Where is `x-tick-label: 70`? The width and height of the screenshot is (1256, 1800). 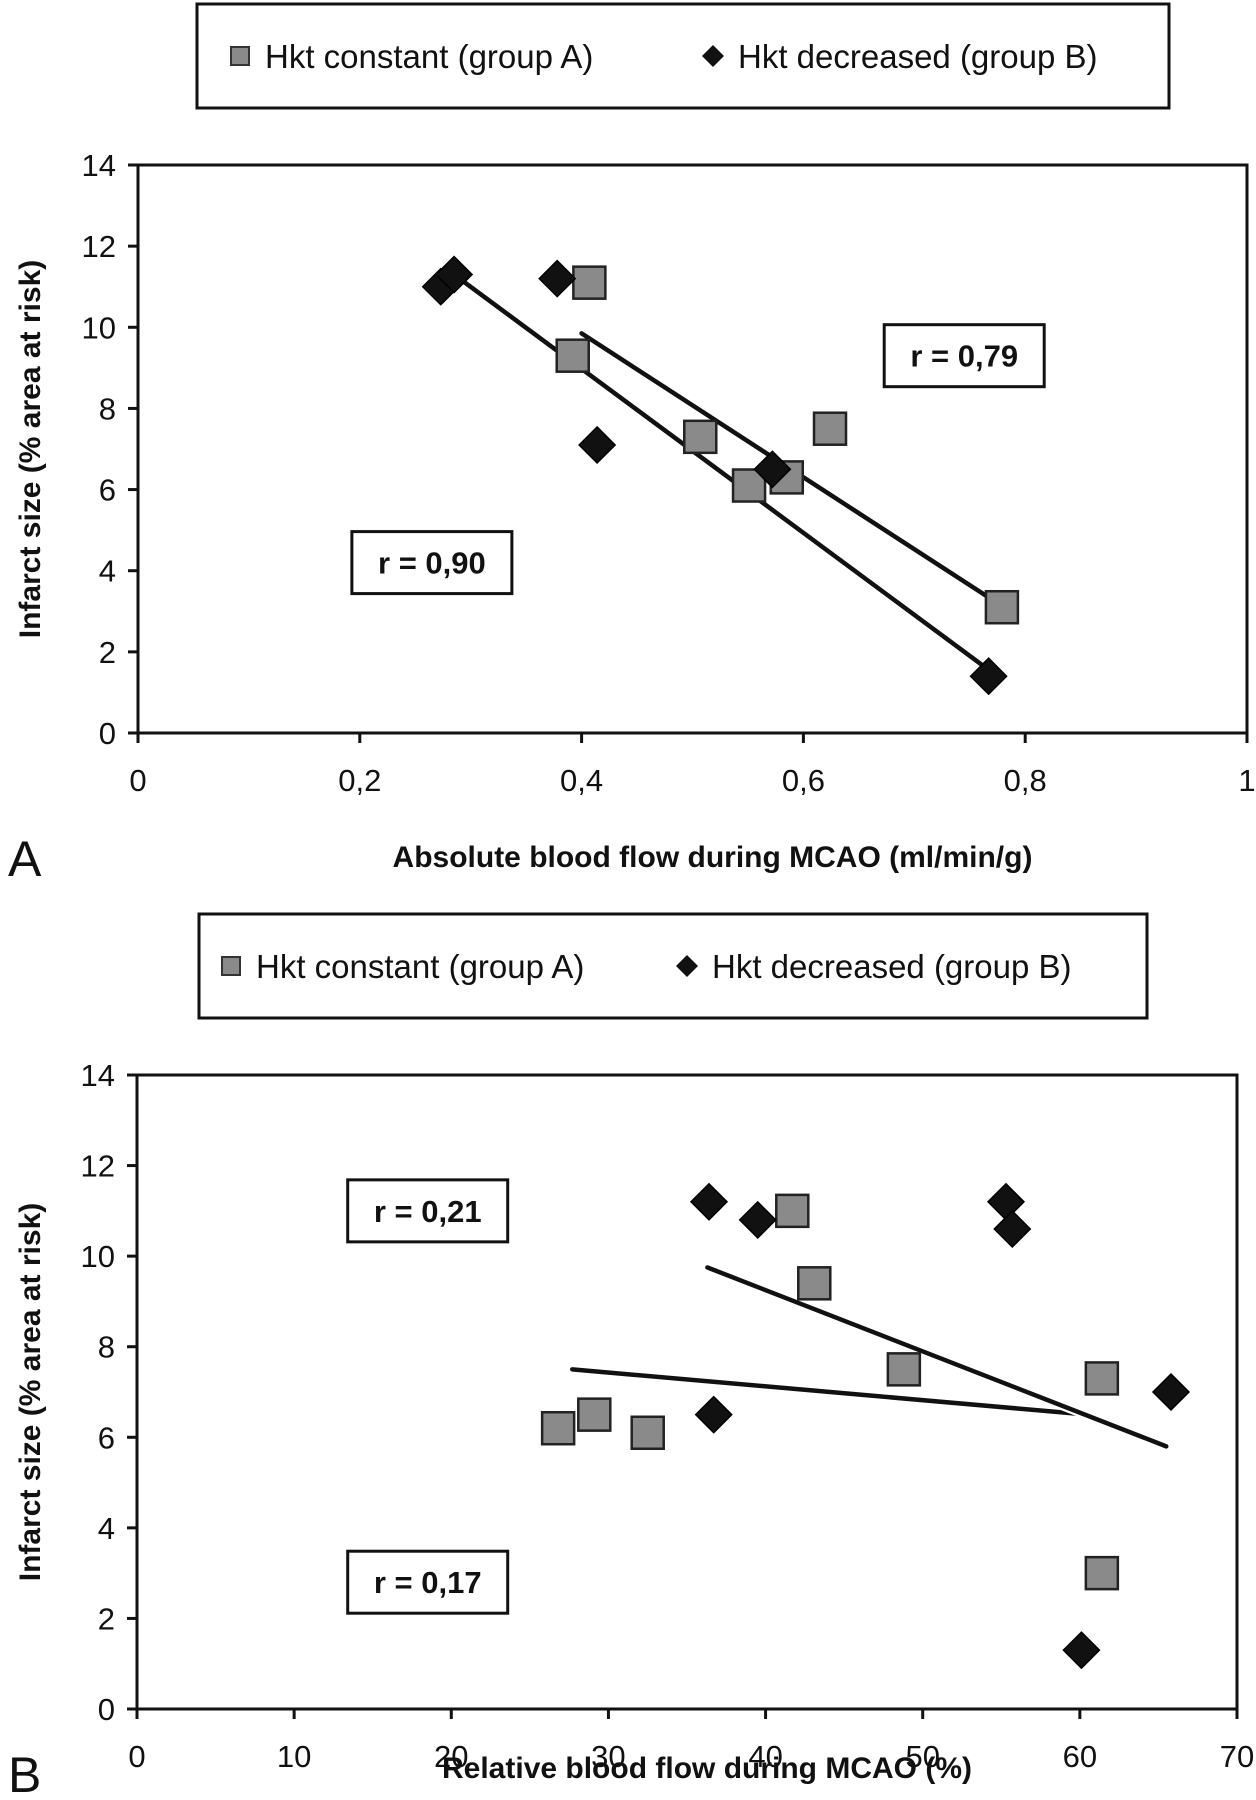 x-tick-label: 70 is located at coordinates (1237, 1756).